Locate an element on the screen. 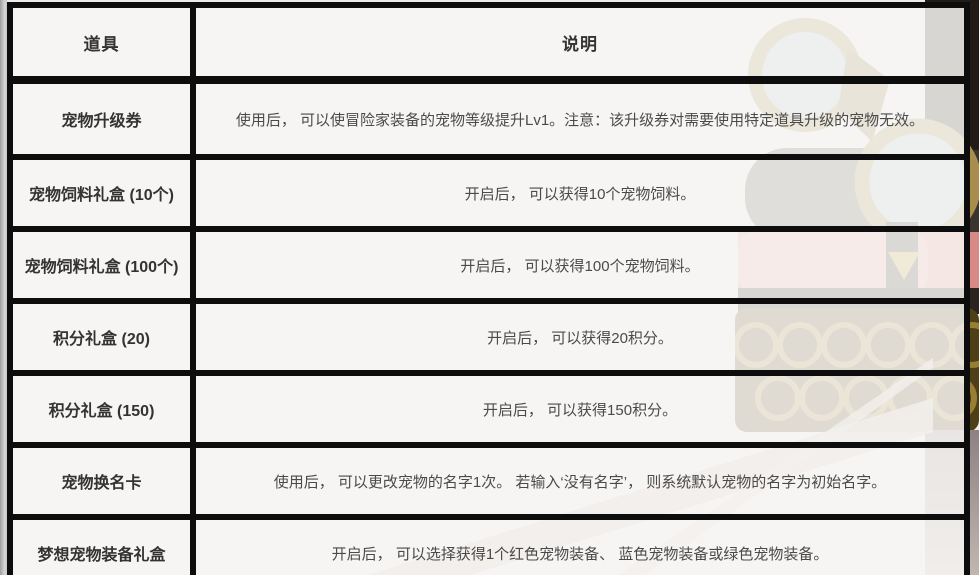  item-description-cell: 开启后， 可以选择获得1个红色宠物装备、 蓝色宠物装备或绿色宠物装备。 is located at coordinates (580, 544).